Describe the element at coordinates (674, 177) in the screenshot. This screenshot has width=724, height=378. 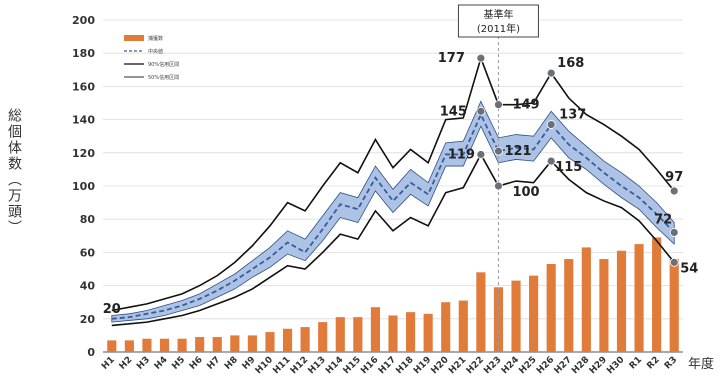
I see `annotation-label: 97` at that location.